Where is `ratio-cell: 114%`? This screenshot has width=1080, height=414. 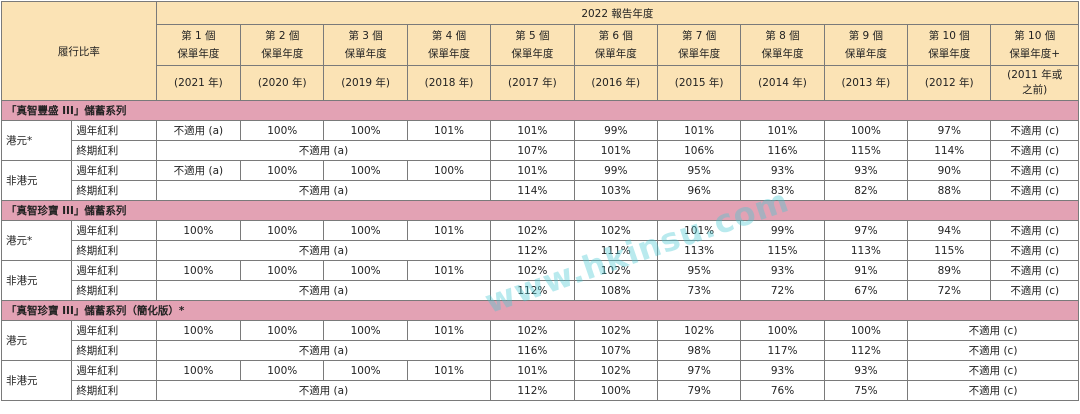 ratio-cell: 114% is located at coordinates (532, 190).